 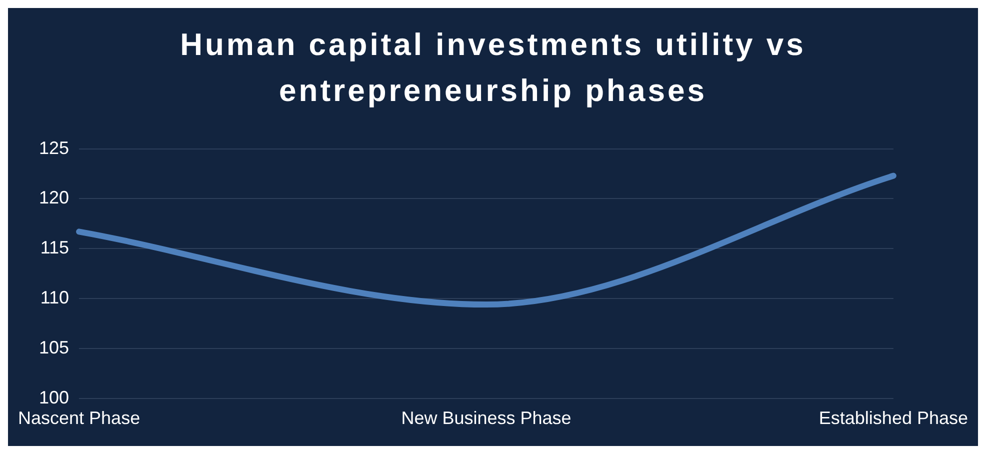 What do you see at coordinates (893, 418) in the screenshot?
I see `x-tick-label: Established Phase` at bounding box center [893, 418].